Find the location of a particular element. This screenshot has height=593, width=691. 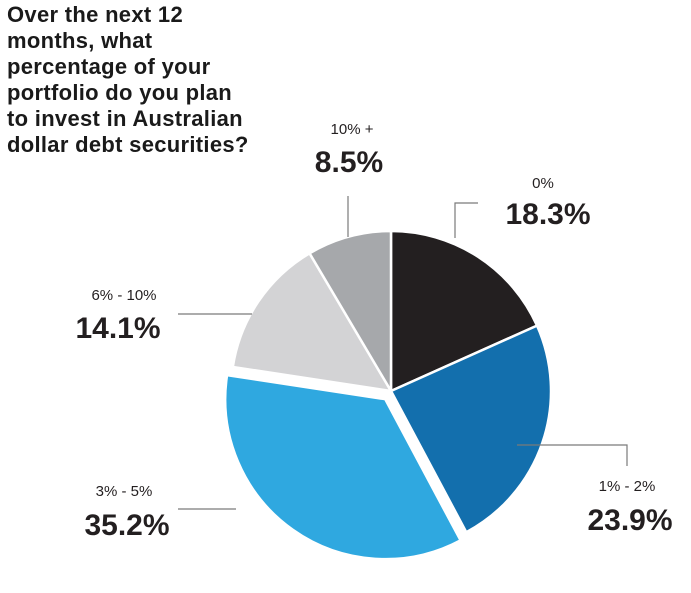

slice-value-label-2: 23.9% is located at coordinates (629, 520).